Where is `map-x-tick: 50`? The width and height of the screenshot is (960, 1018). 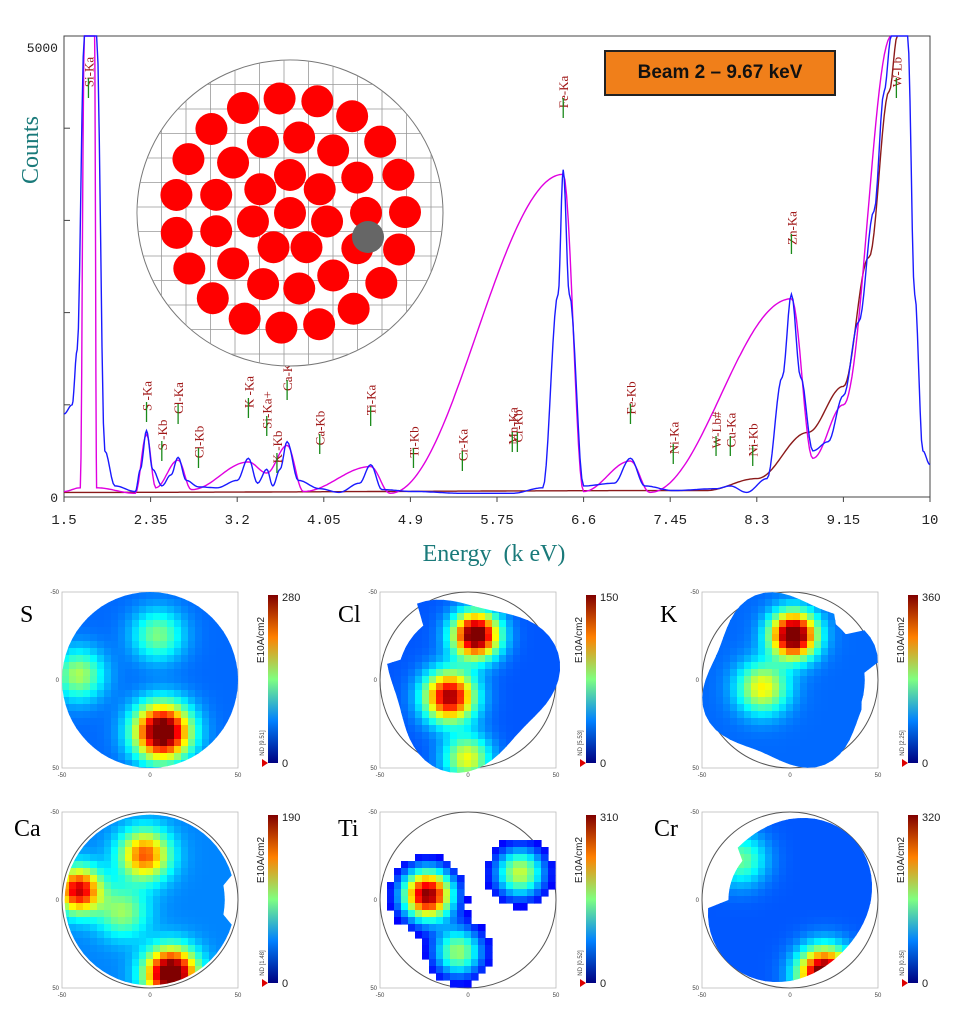
map-x-tick: 50 is located at coordinates (878, 996).